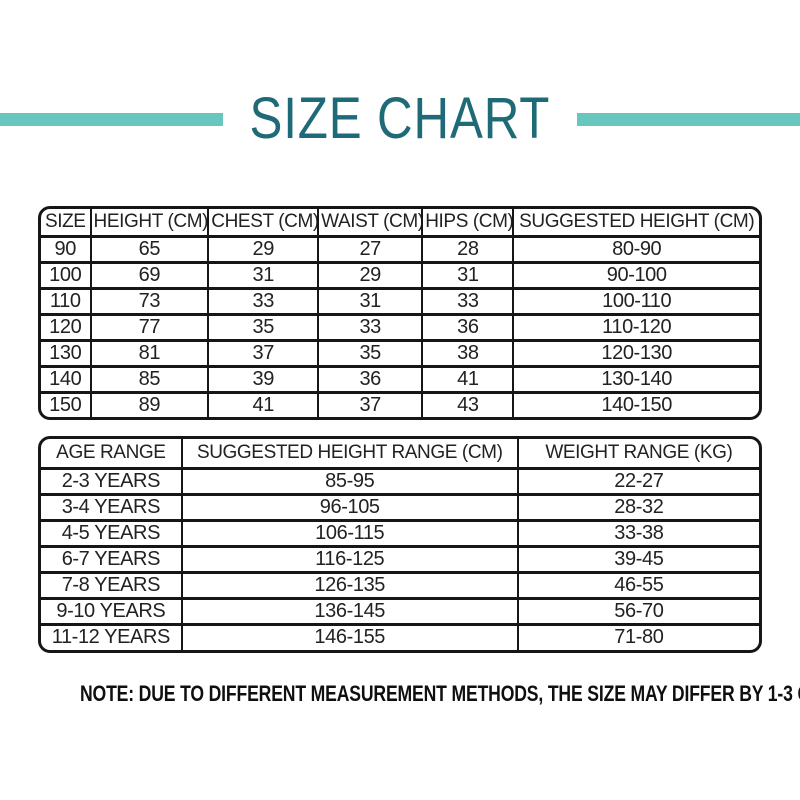  I want to click on table-row: 90 65 29 27 28 80-90, so click(400, 250).